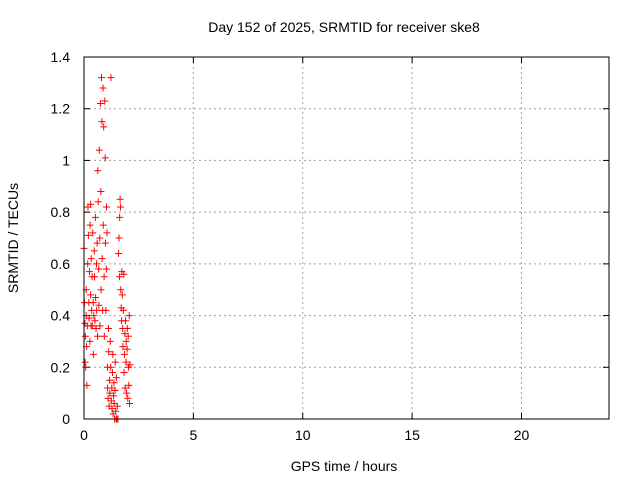 This screenshot has height=480, width=640. I want to click on x-tick-labels: 0 5 10 15 20, so click(304, 435).